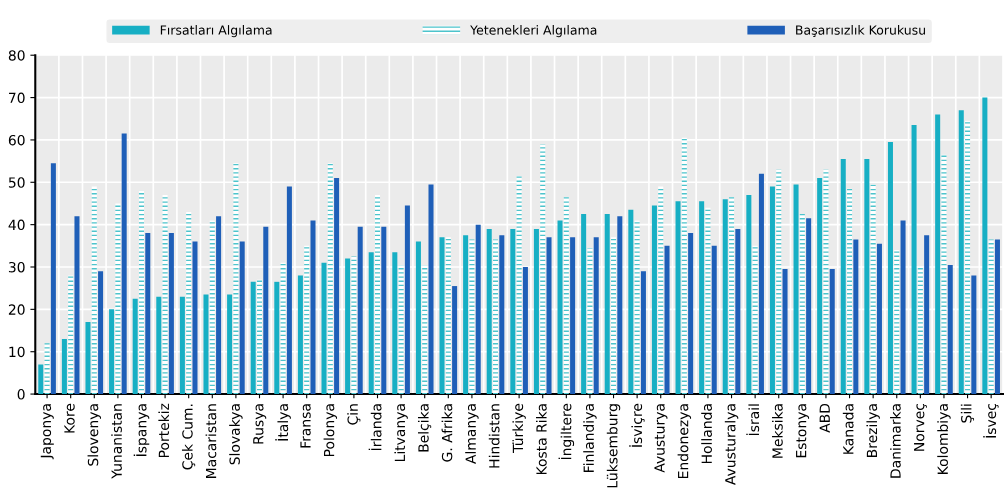 Image resolution: width=1008 pixels, height=502 pixels. Describe the element at coordinates (920, 427) in the screenshot. I see `x-tick-label: Norveç` at that location.